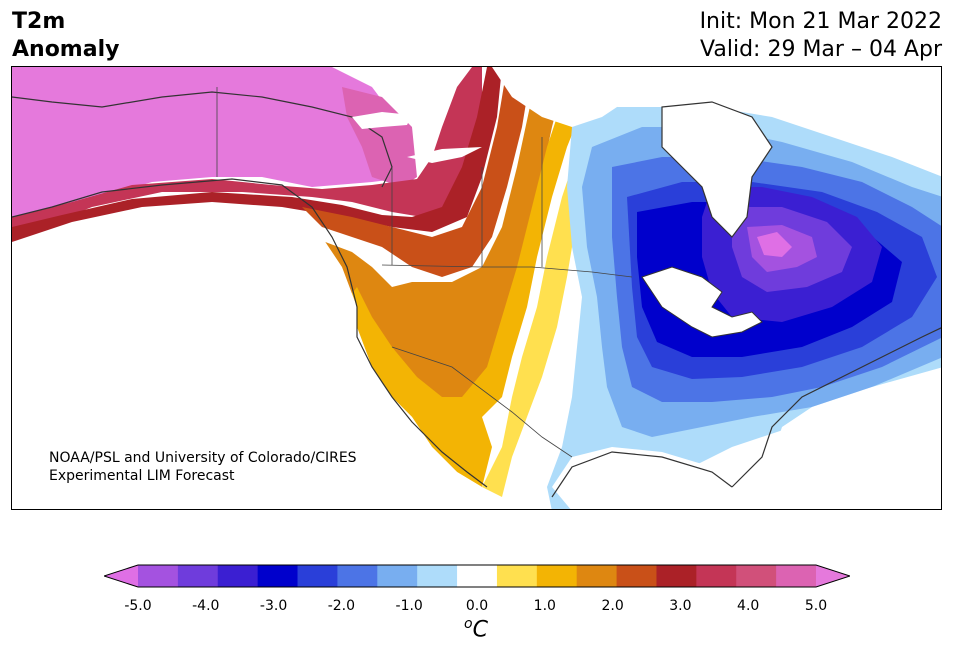 The width and height of the screenshot is (953, 656). What do you see at coordinates (717, 169) in the screenshot?
I see `hudson-bay` at bounding box center [717, 169].